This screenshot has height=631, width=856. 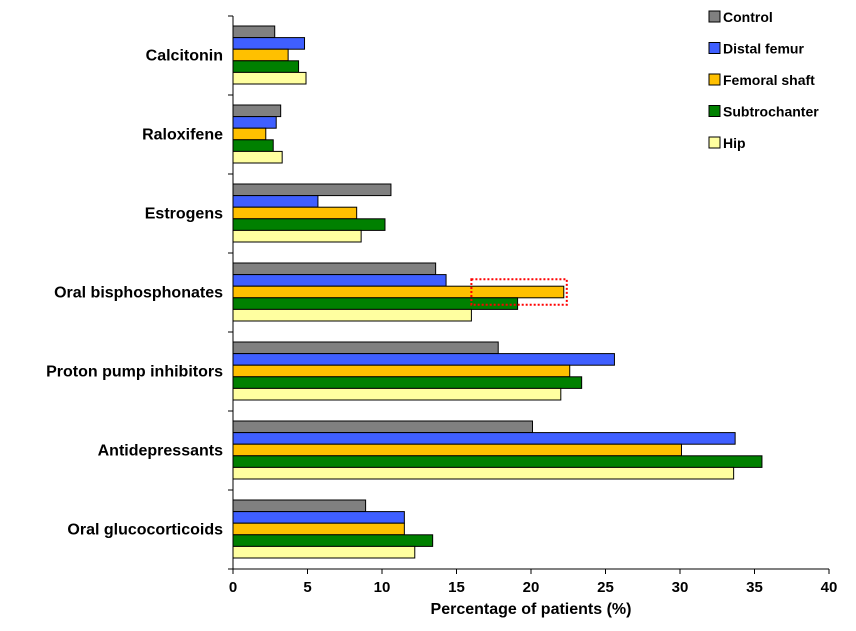 I want to click on legend-swatch-distal-femur, so click(x=714, y=48).